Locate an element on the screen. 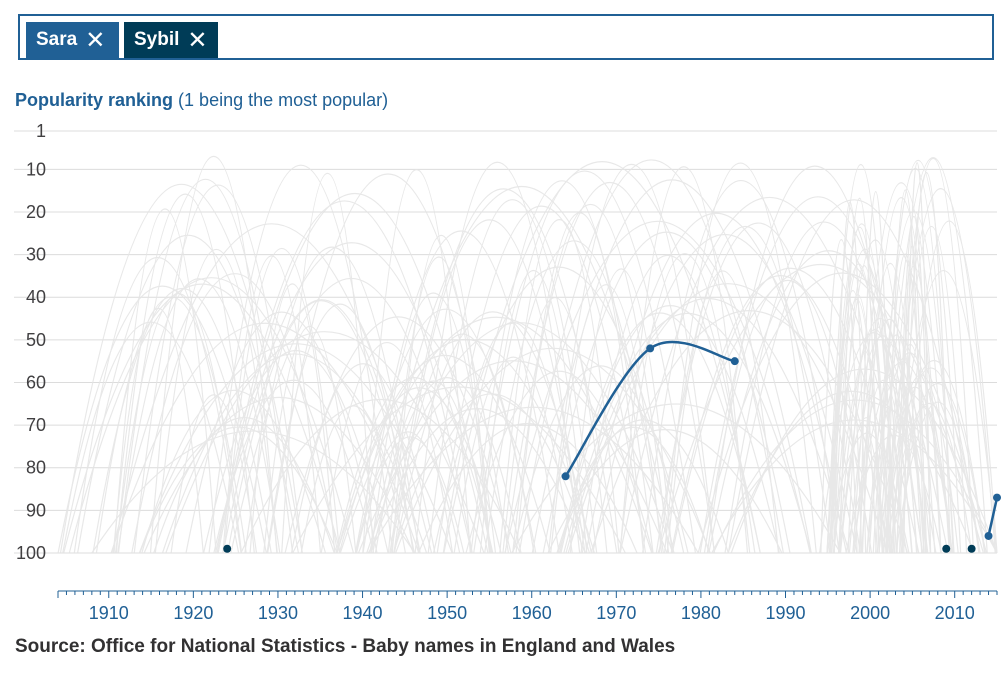 Image resolution: width=1008 pixels, height=674 pixels. y-tick-label: 90 is located at coordinates (36, 510).